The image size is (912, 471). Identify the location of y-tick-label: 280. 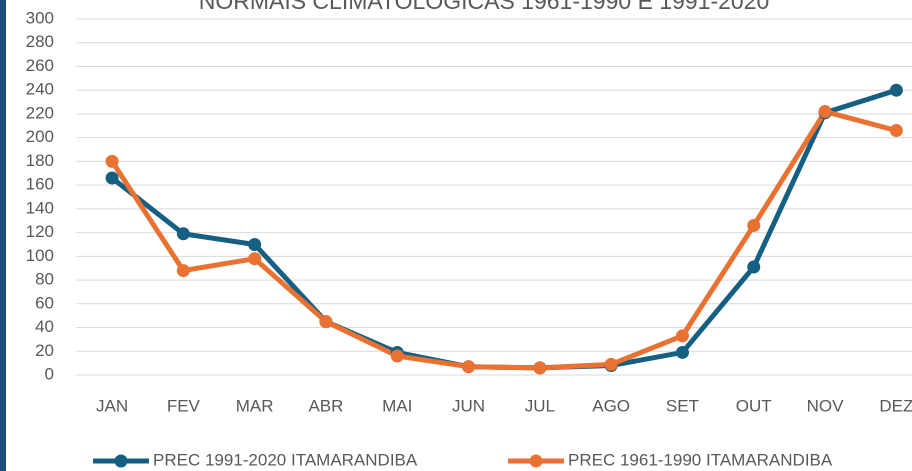
(40, 41).